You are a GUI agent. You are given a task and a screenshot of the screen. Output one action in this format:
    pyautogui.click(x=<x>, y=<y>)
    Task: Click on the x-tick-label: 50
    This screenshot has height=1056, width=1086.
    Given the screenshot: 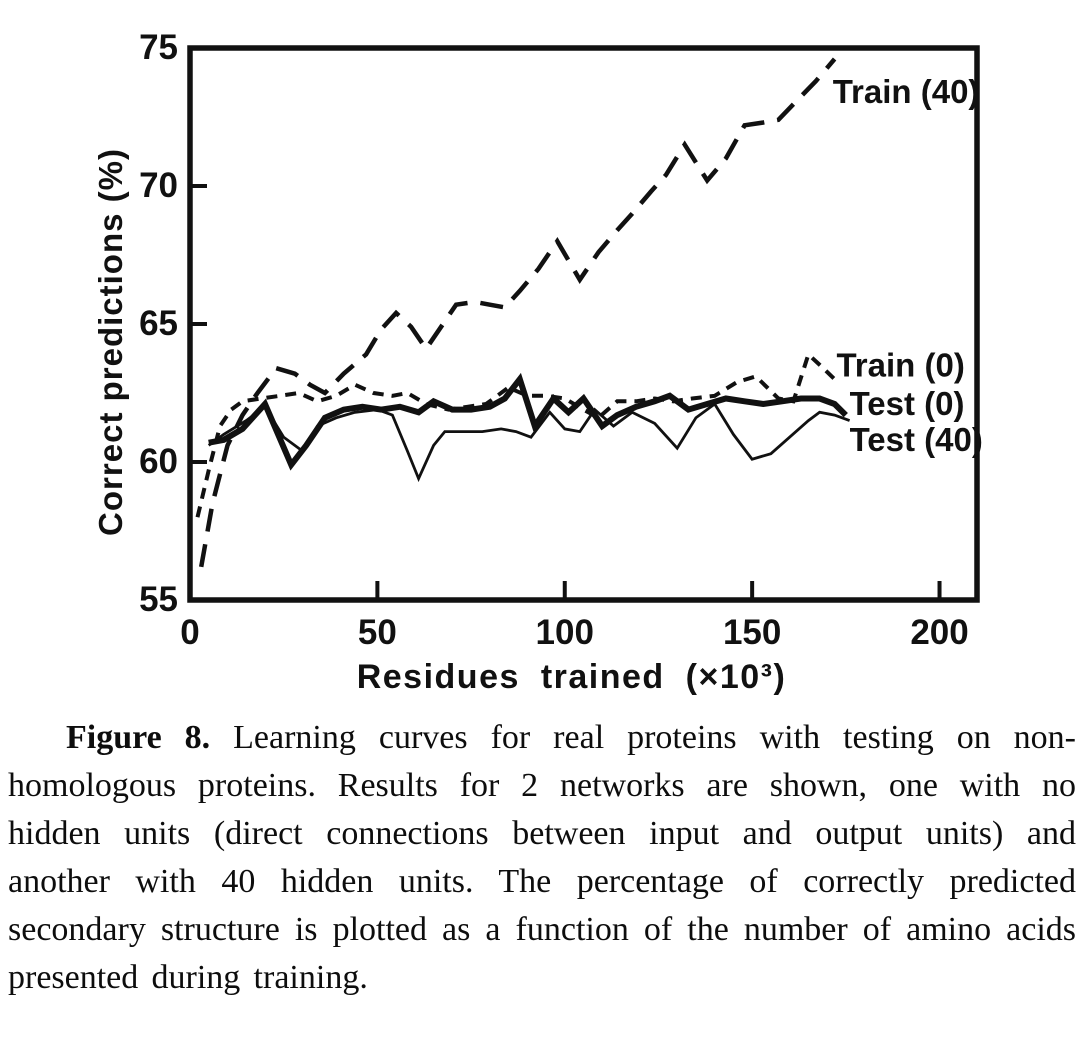 What is the action you would take?
    pyautogui.click(x=377, y=632)
    